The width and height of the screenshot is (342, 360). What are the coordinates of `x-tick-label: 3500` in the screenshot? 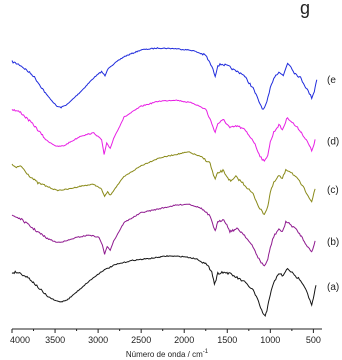 It's located at (55, 340).